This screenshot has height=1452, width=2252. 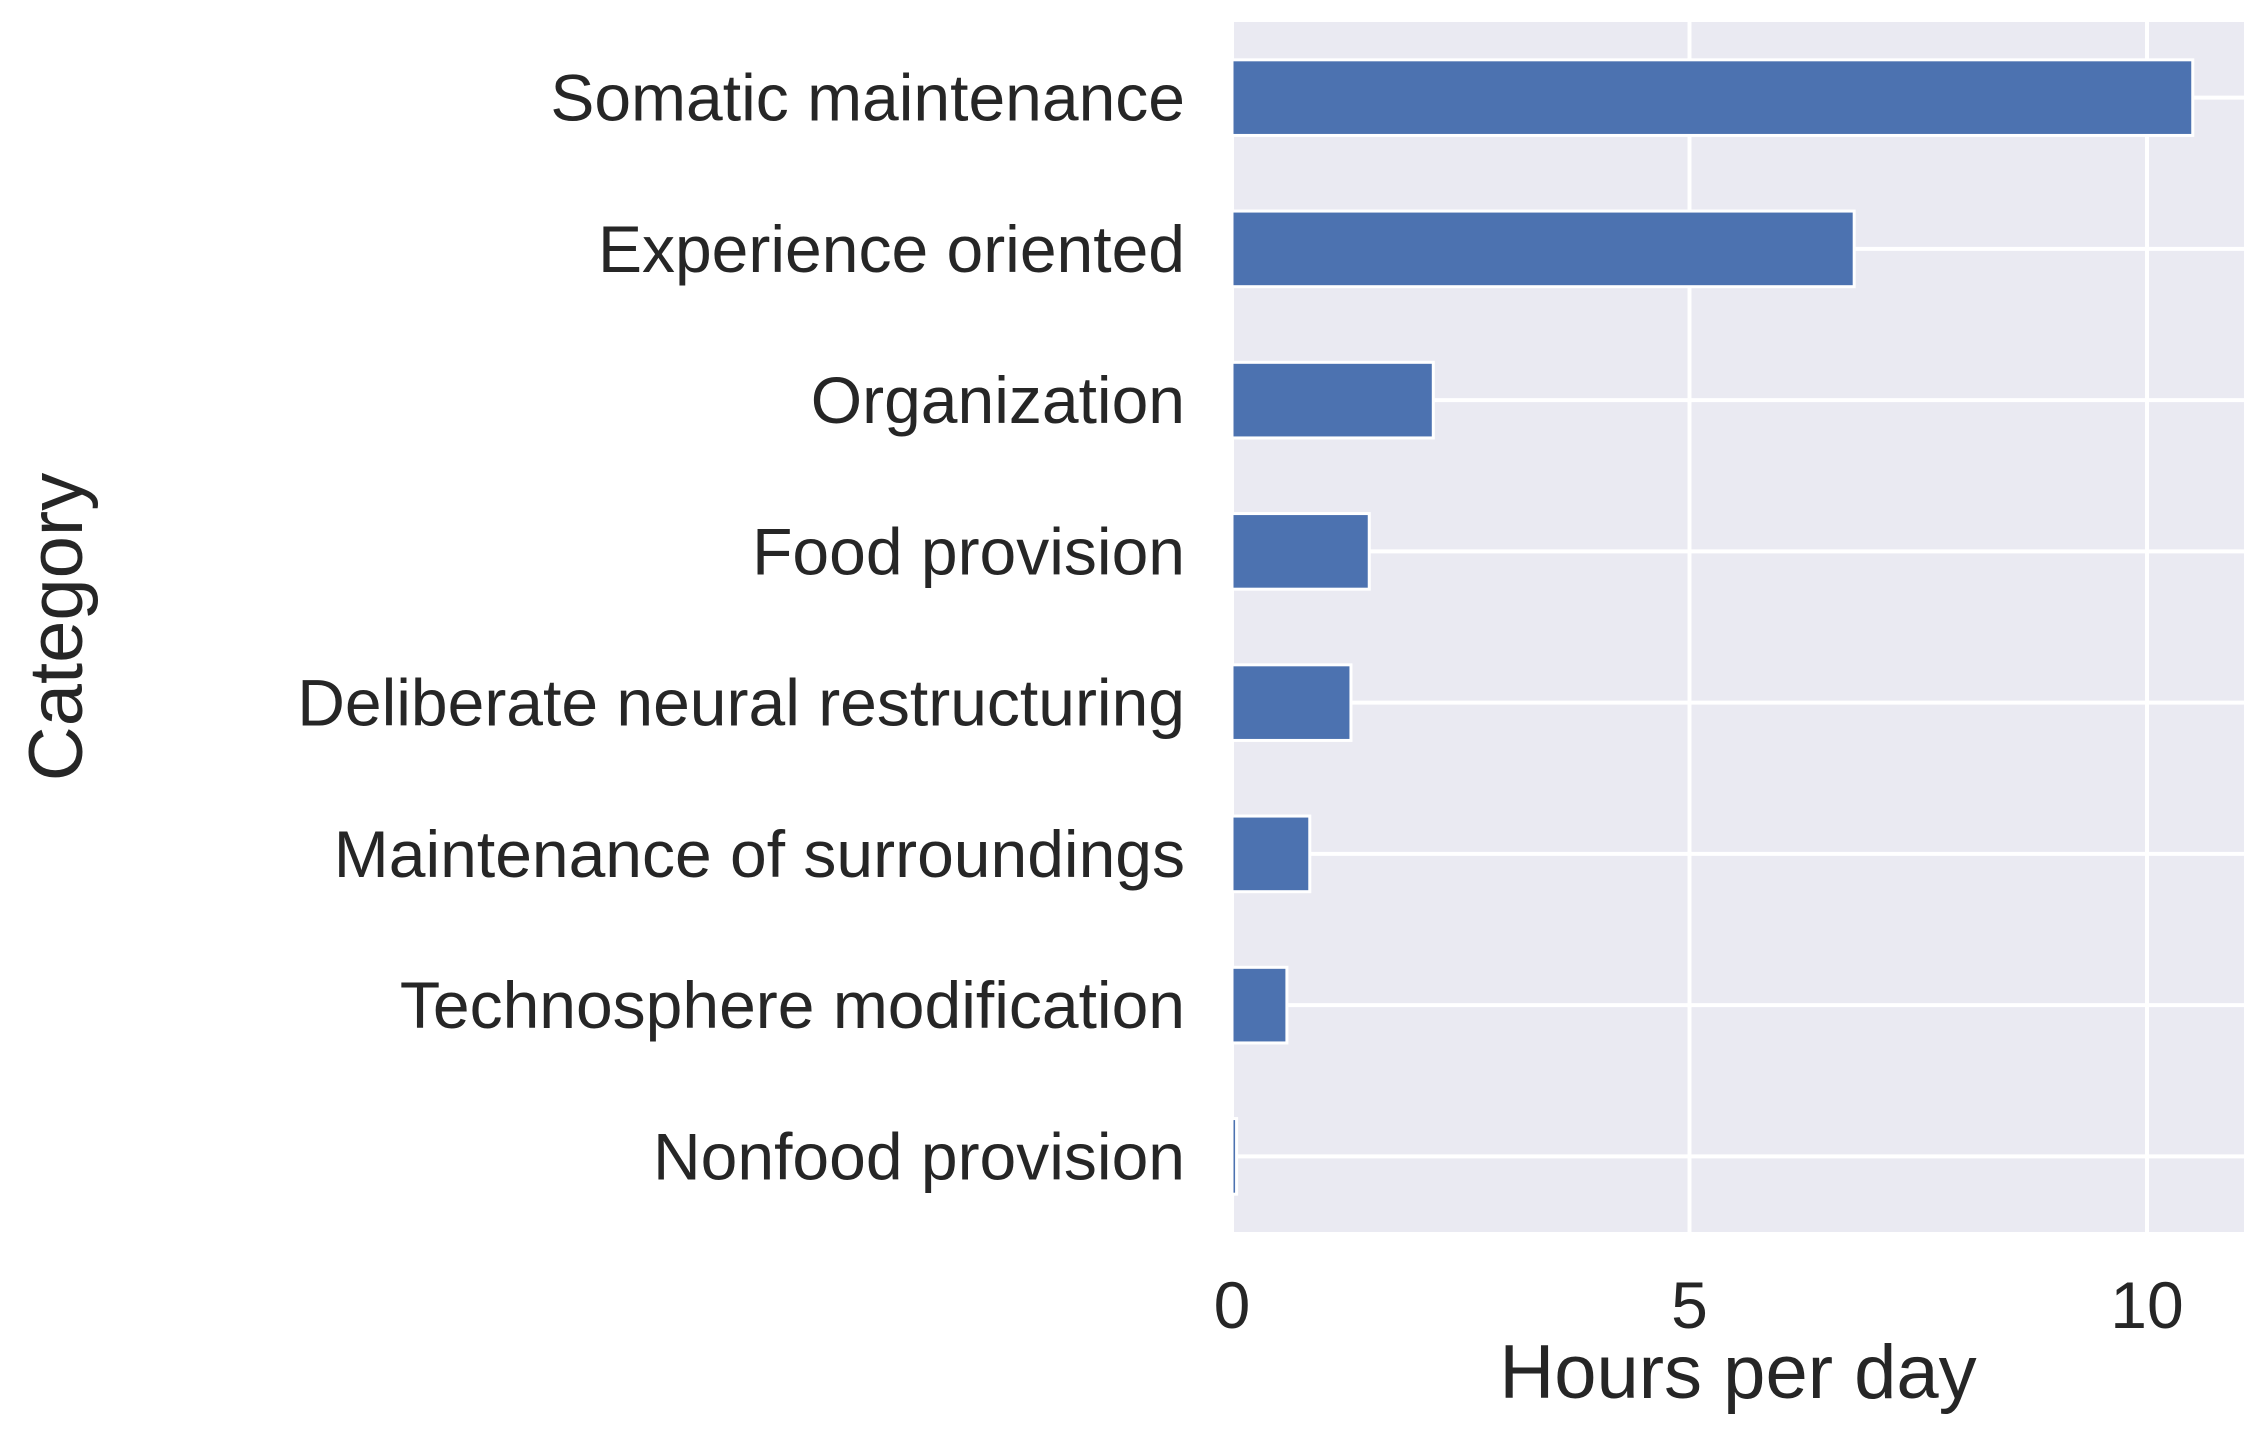 I want to click on category-label-nonfood-provision: Nonfood provision, so click(x=919, y=1156).